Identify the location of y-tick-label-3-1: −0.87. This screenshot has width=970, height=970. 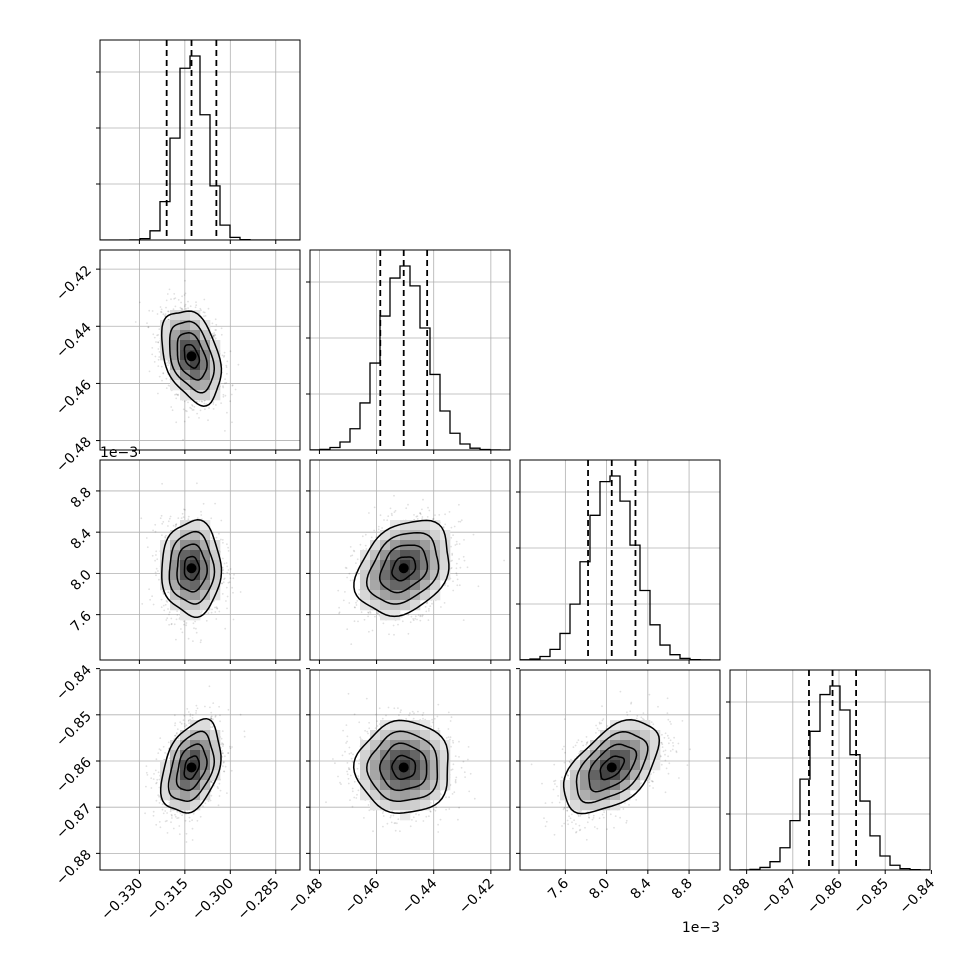
(74, 822).